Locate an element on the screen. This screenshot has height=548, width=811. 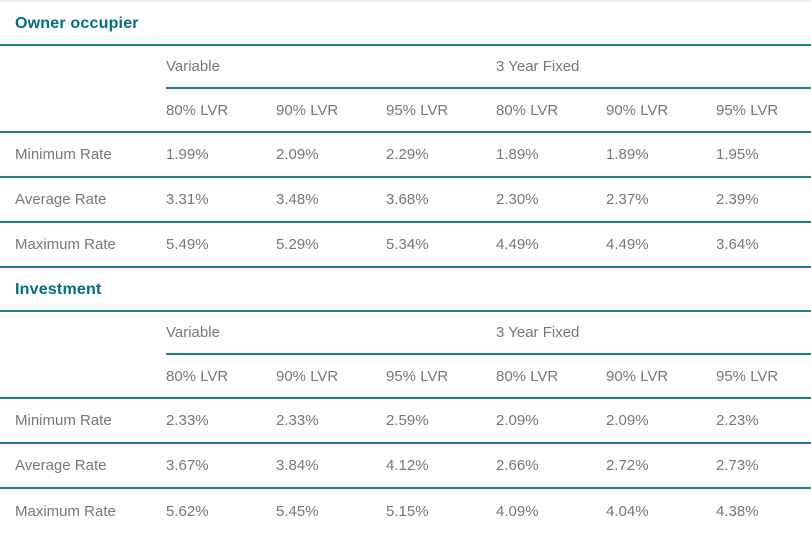
rate-value: 4.12% is located at coordinates (407, 465).